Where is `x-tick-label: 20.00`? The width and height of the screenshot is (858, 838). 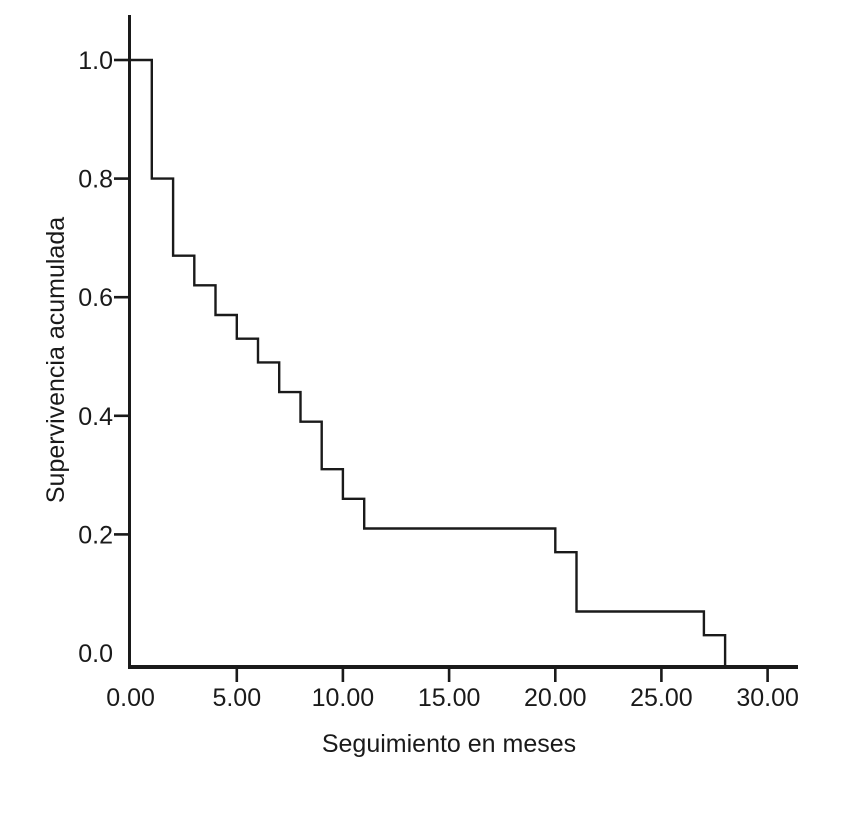 x-tick-label: 20.00 is located at coordinates (555, 698).